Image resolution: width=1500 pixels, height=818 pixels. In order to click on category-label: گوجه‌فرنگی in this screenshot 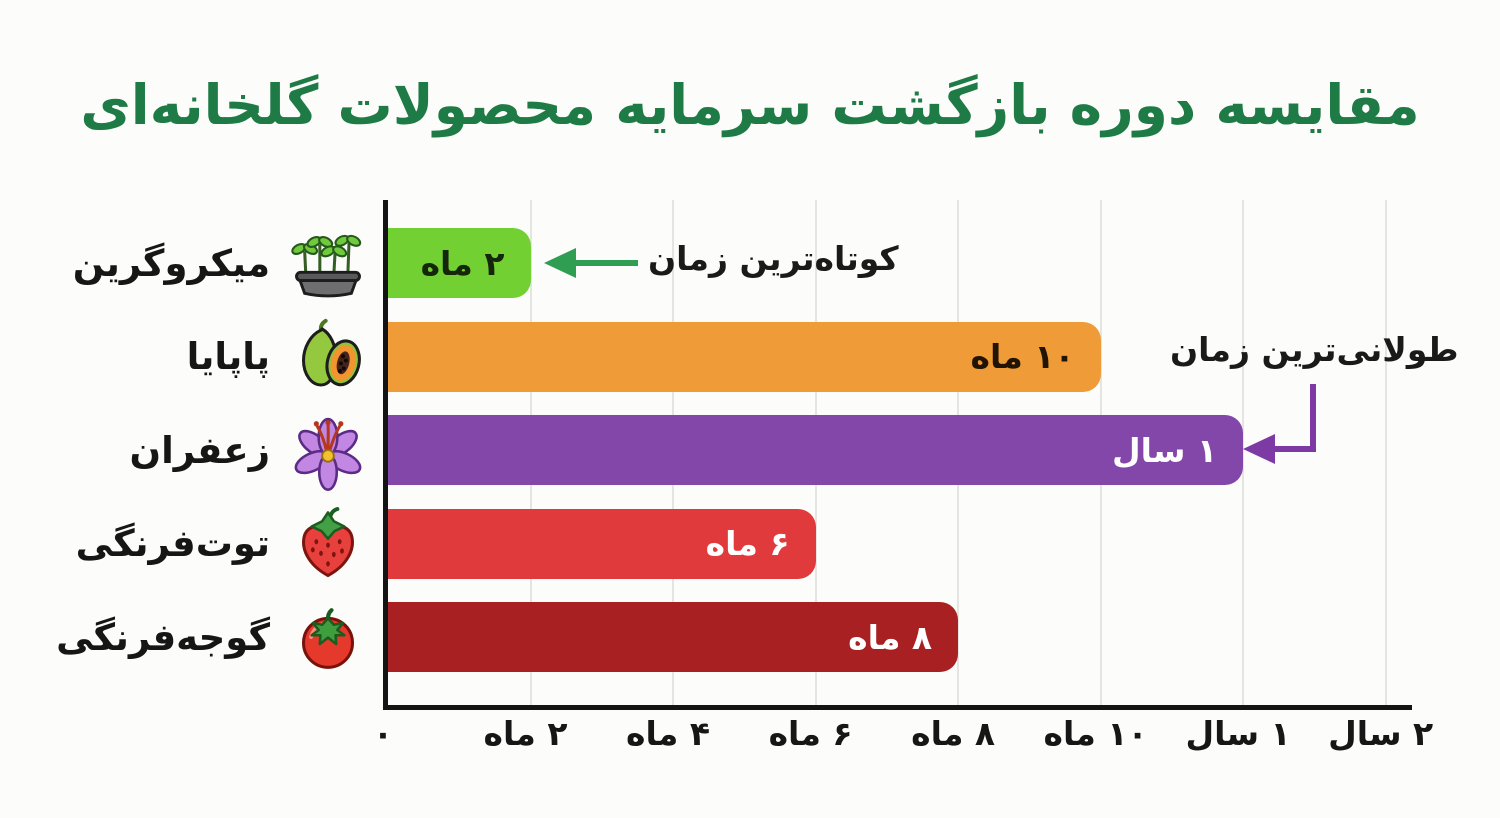, I will do `click(163, 637)`.